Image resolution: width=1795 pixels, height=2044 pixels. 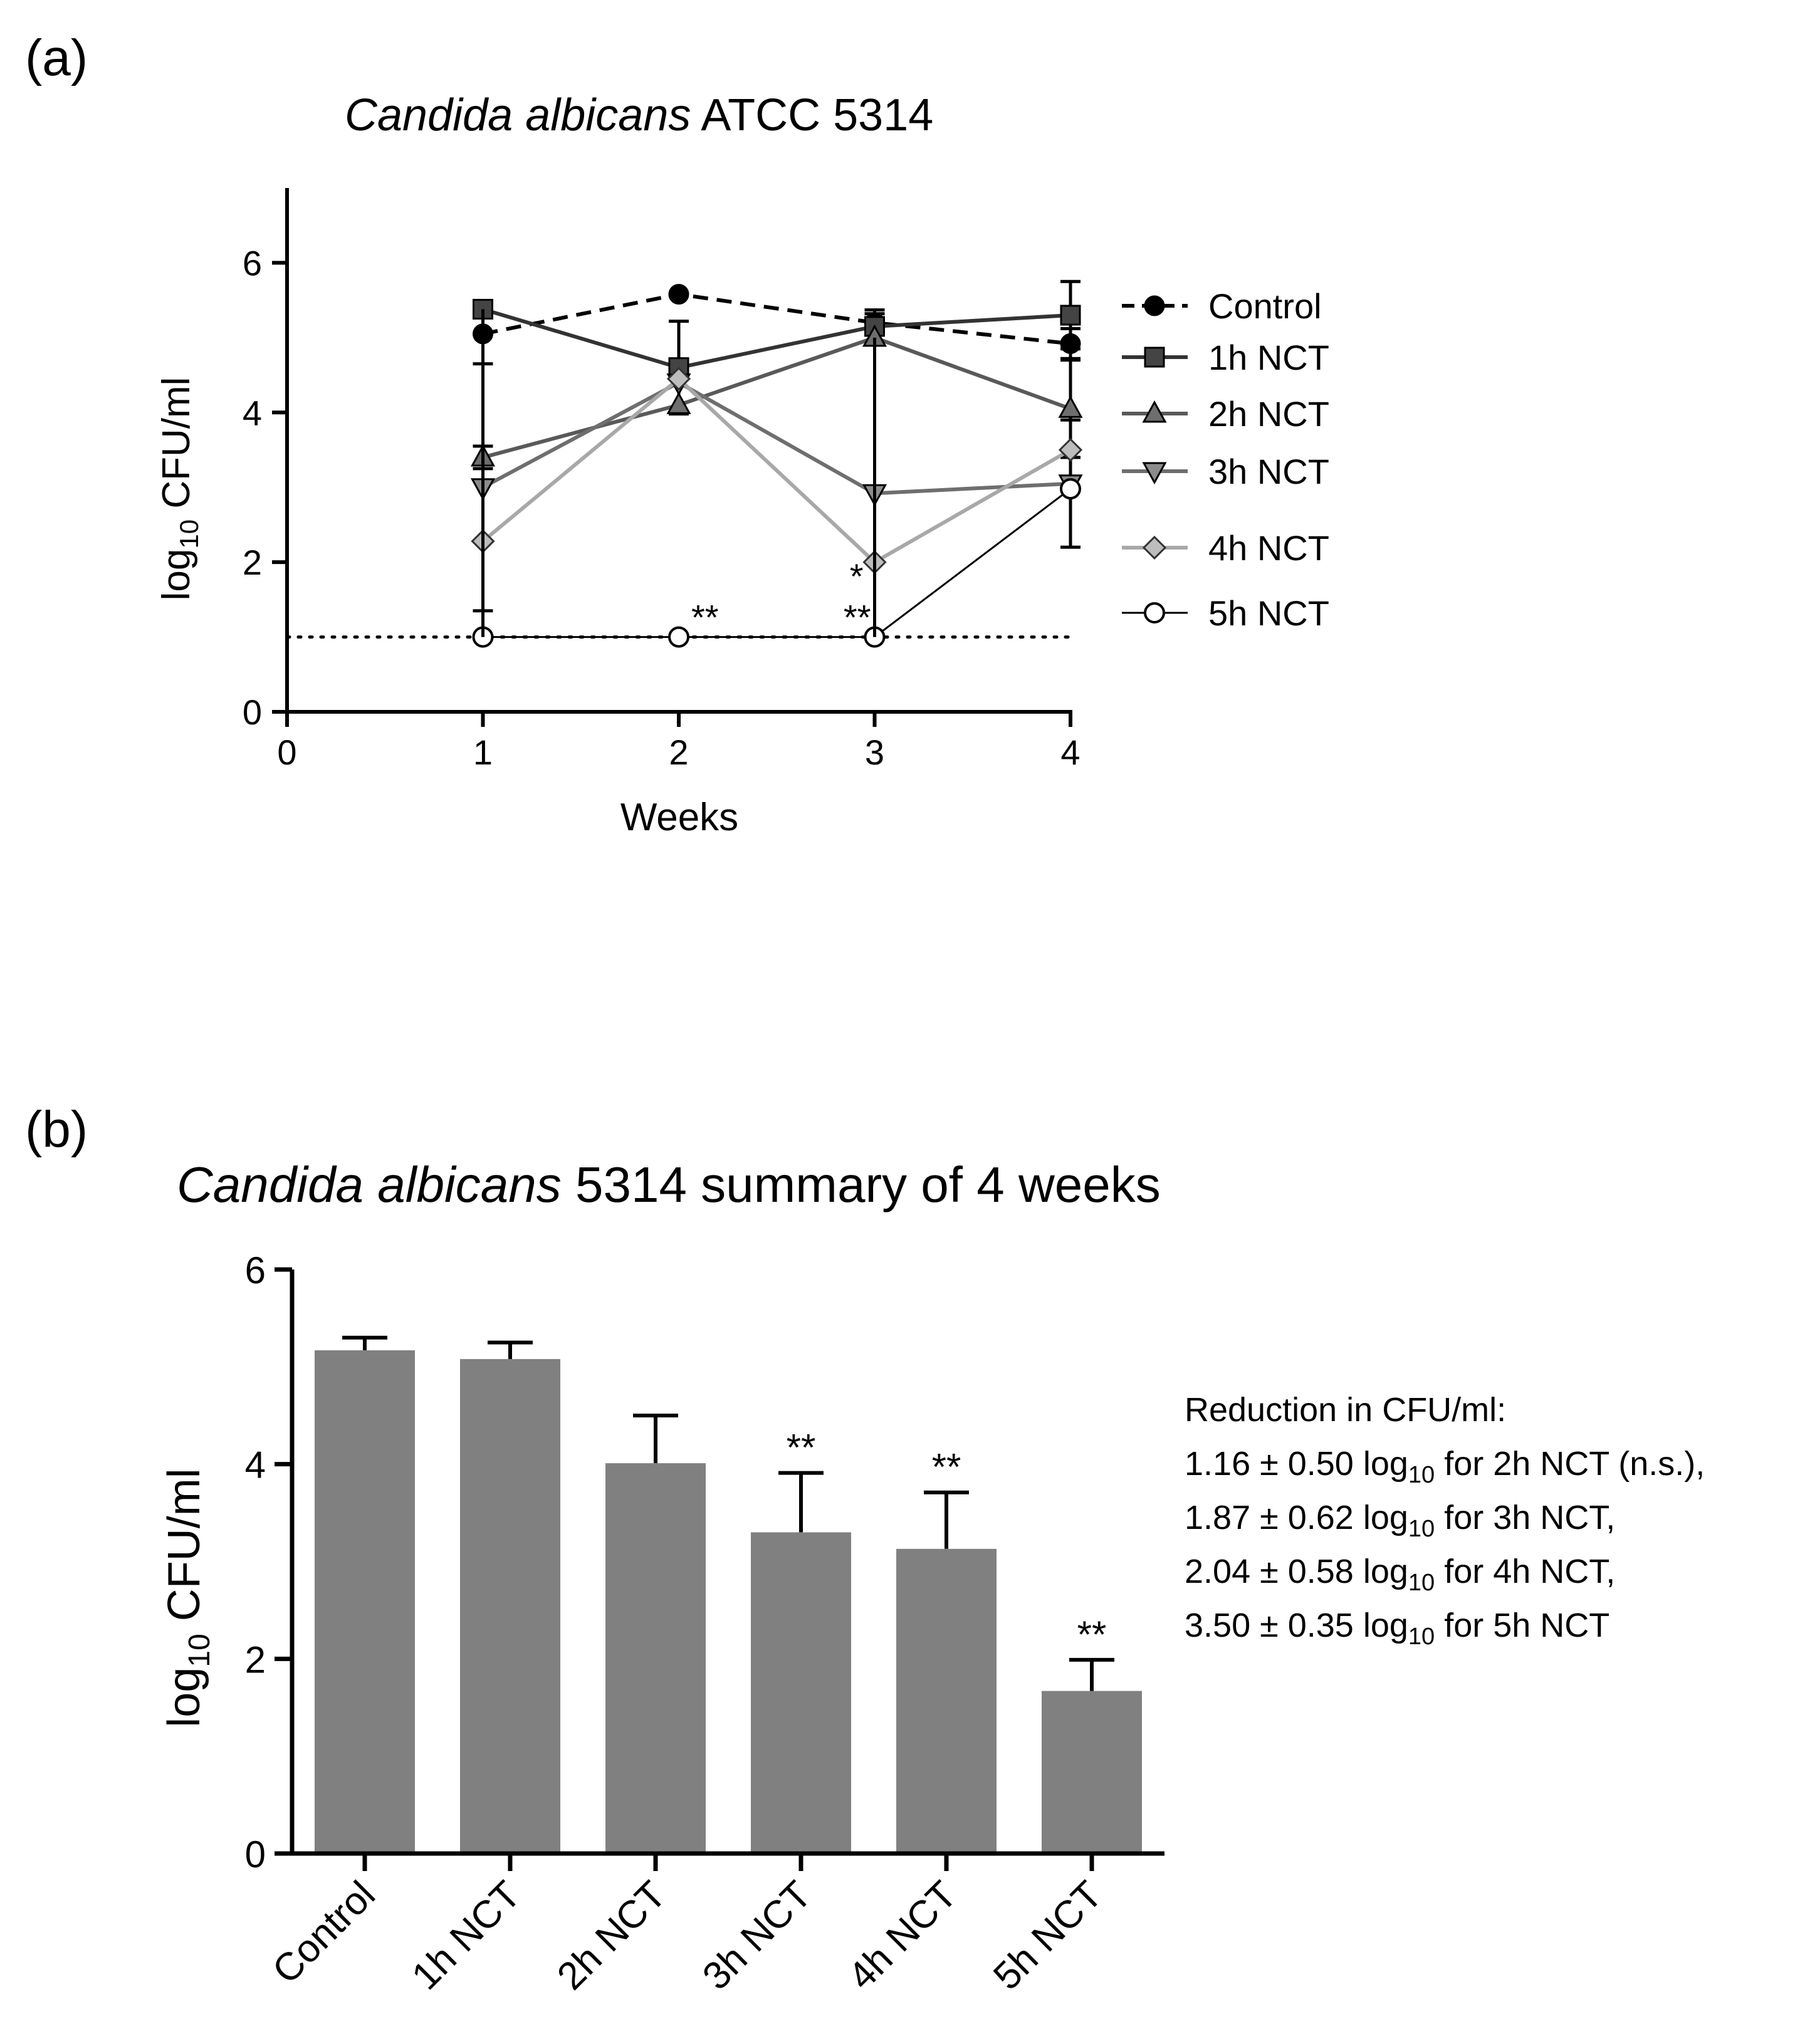 I want to click on legend-item: 2h NCT, so click(x=1225, y=414).